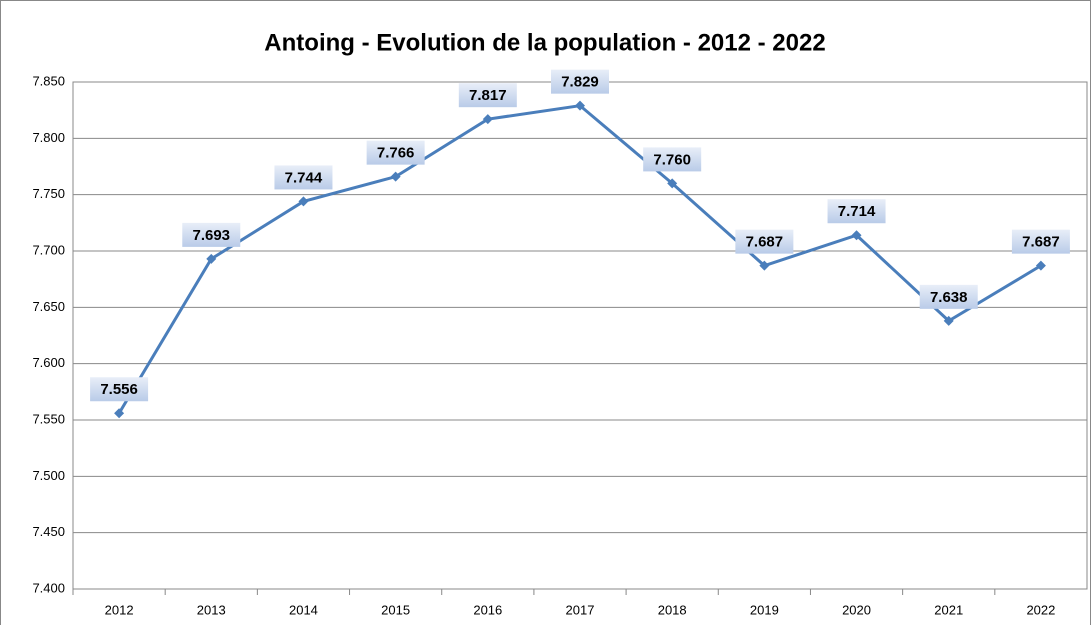 The height and width of the screenshot is (625, 1091). I want to click on x-tick-label: 2020, so click(856, 609).